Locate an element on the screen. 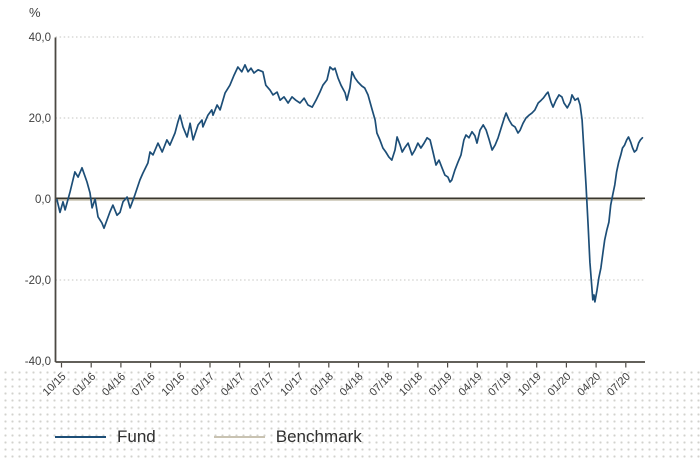 Image resolution: width=700 pixels, height=460 pixels. x-tick-label: 04/18 is located at coordinates (352, 385).